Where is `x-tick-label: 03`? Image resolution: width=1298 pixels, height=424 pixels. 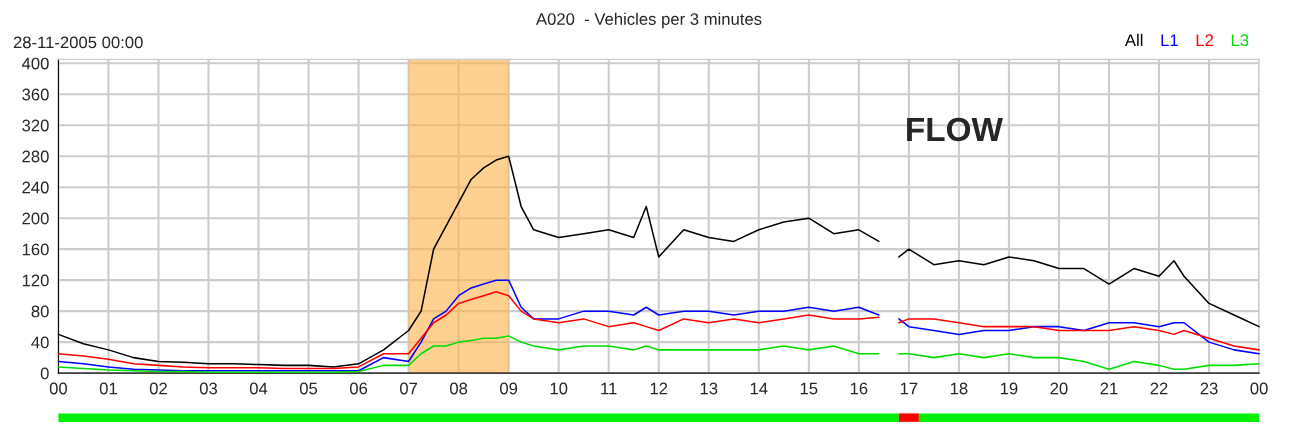
x-tick-label: 03 is located at coordinates (208, 388).